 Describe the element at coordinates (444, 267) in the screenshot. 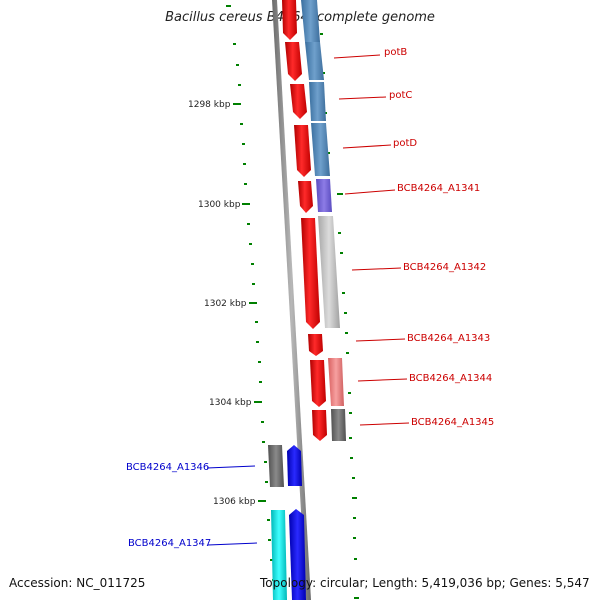

I see `gene-label-A1342: BCB4264_A1342` at that location.